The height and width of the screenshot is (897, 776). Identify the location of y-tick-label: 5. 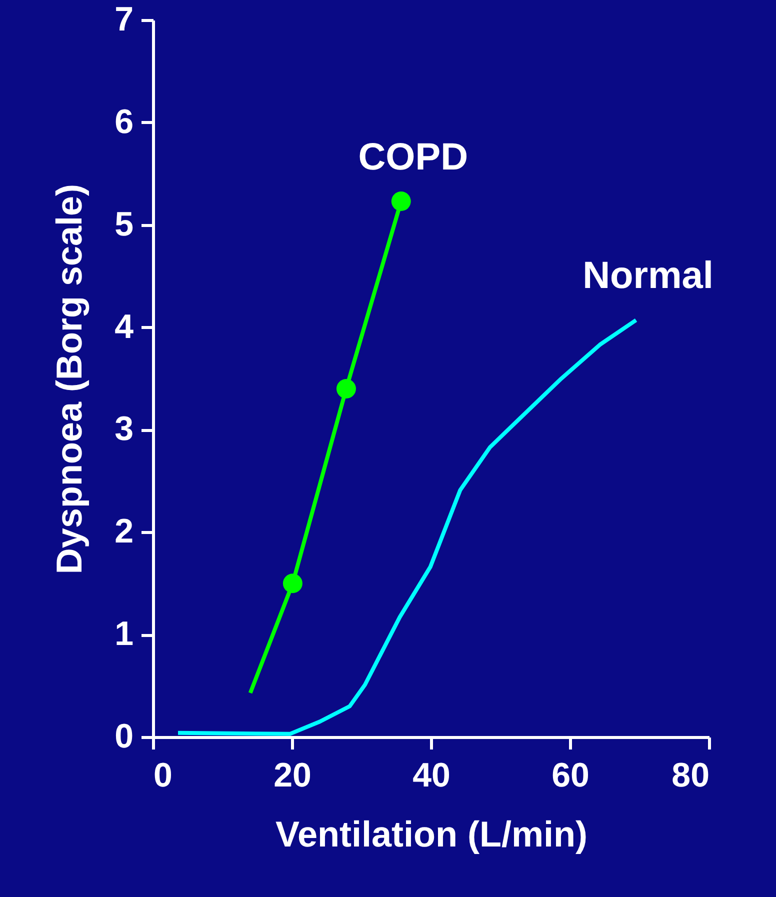
(124, 224).